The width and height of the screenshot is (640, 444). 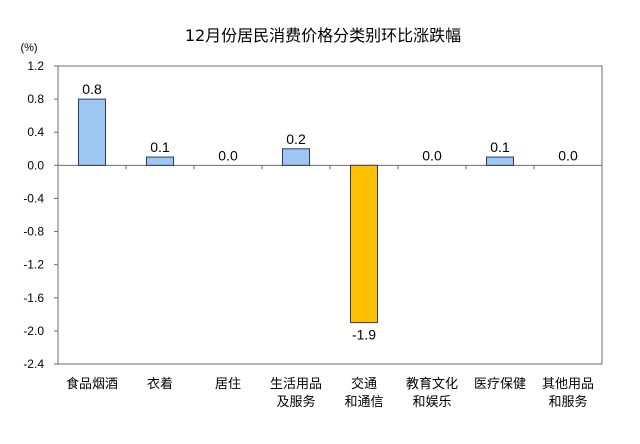 I want to click on data-label-6: 0.0, so click(x=432, y=155).